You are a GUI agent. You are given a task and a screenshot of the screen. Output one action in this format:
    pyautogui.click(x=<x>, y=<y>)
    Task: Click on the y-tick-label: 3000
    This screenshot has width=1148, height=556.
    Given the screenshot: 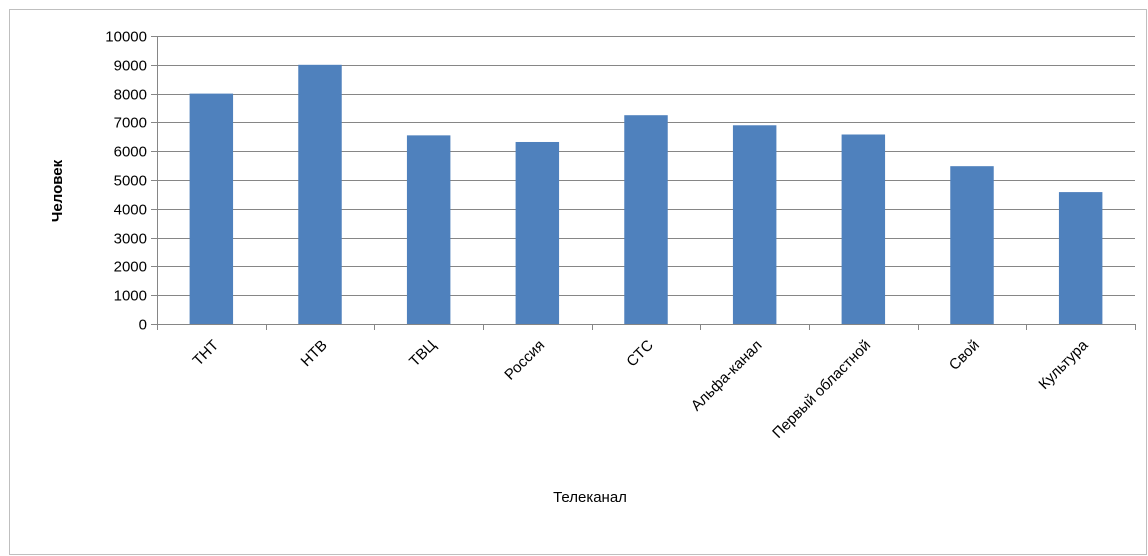 What is the action you would take?
    pyautogui.click(x=130, y=239)
    